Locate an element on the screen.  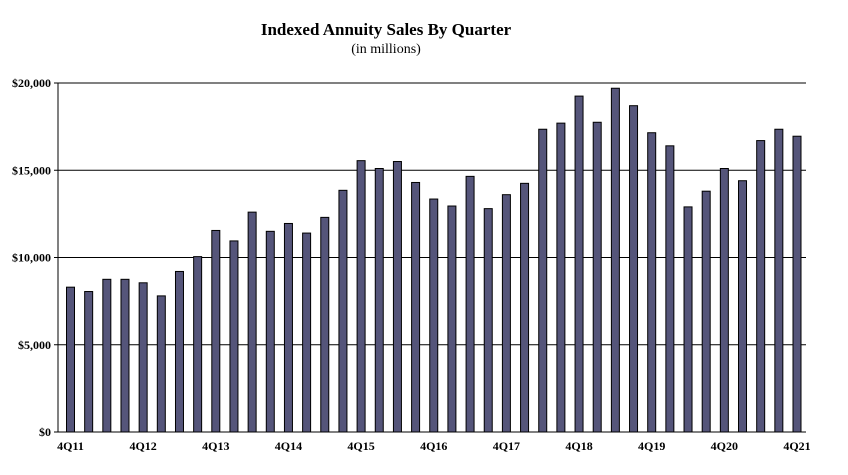
x-tick-label: 4Q11 is located at coordinates (70, 446).